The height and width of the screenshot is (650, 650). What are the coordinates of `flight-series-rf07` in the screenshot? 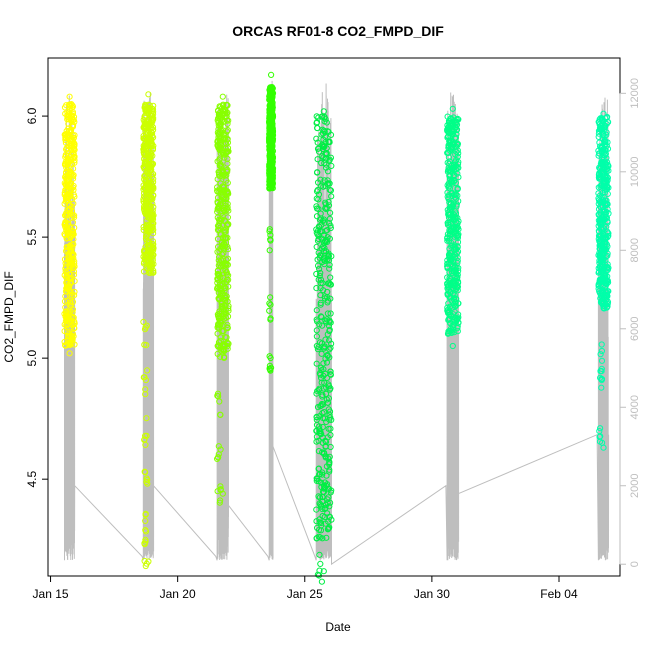 It's located at (603, 280).